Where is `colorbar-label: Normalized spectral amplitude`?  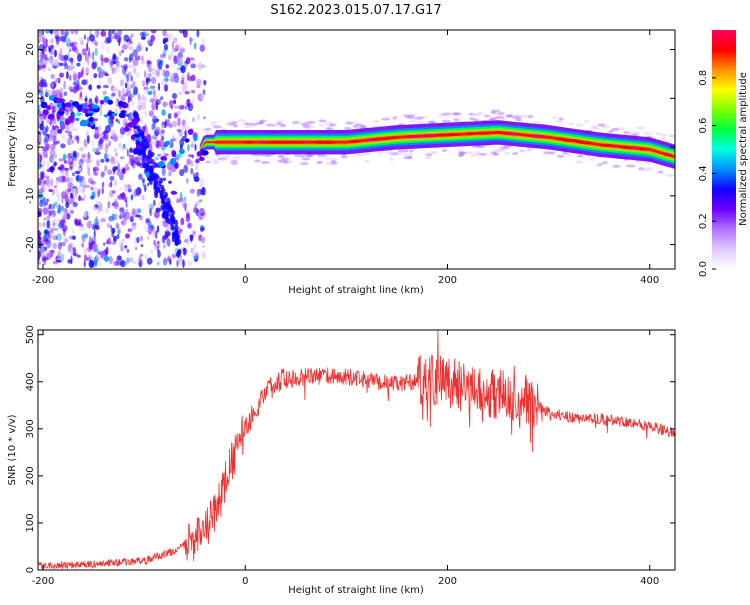 colorbar-label: Normalized spectral amplitude is located at coordinates (743, 149).